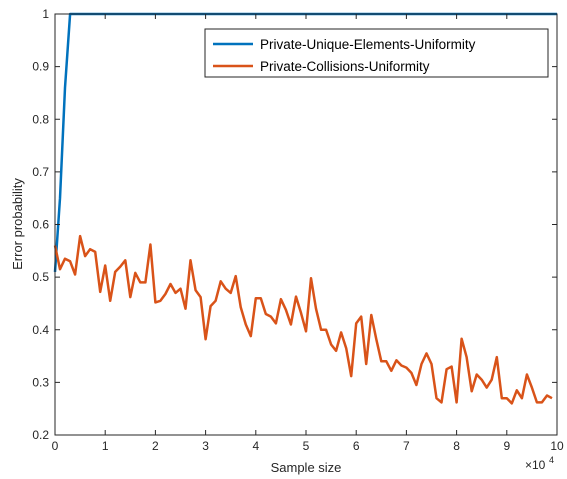 The width and height of the screenshot is (567, 479). Describe the element at coordinates (535, 465) in the screenshot. I see `x-exponent-base: ×10` at that location.